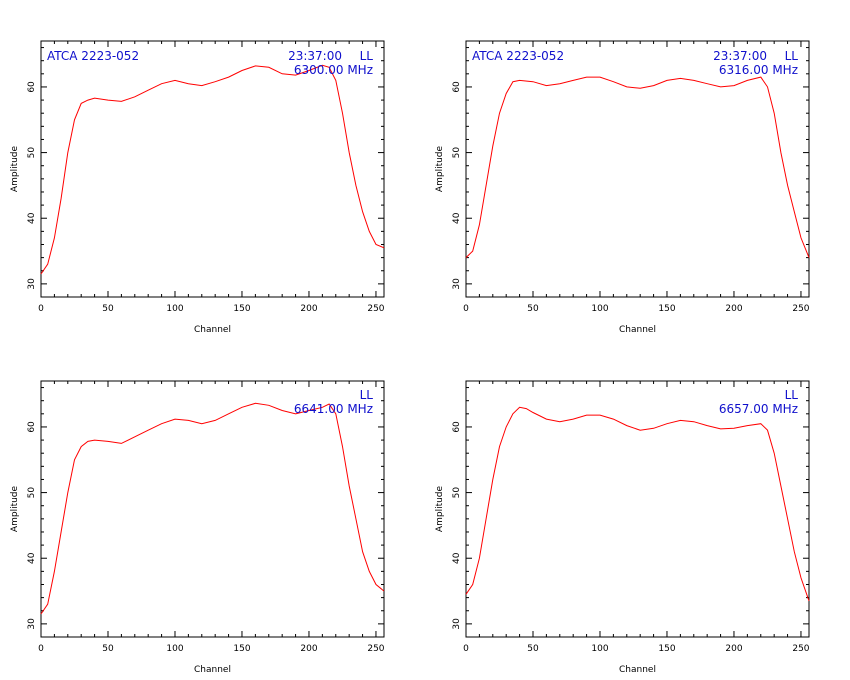 The width and height of the screenshot is (850, 680). I want to click on frequency-label: 6300.00 MHz, so click(333, 70).